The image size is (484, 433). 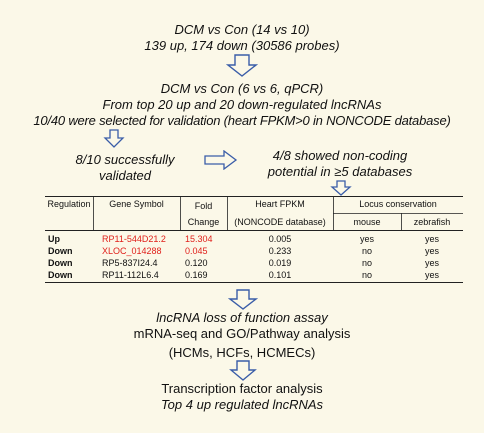 I want to click on step4-line2: mRNA-seq and GO/Pathway analysis, so click(x=242, y=333).